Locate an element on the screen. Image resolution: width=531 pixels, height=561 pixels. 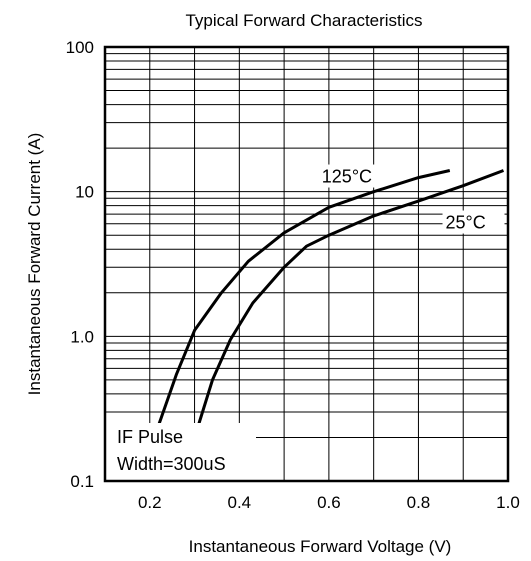
x-axis-label: Instantaneous Forward Voltage (V) is located at coordinates (320, 546).